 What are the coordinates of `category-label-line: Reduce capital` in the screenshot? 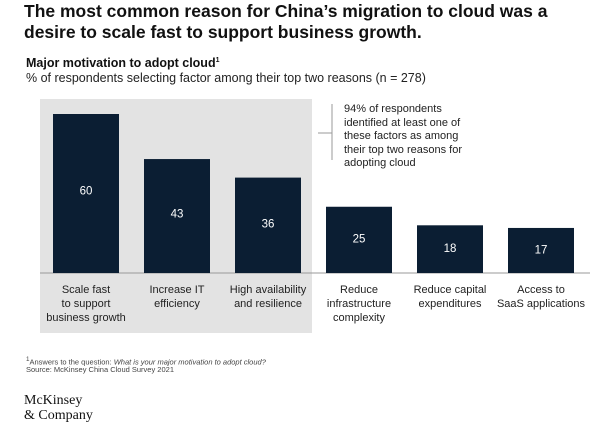 It's located at (450, 290).